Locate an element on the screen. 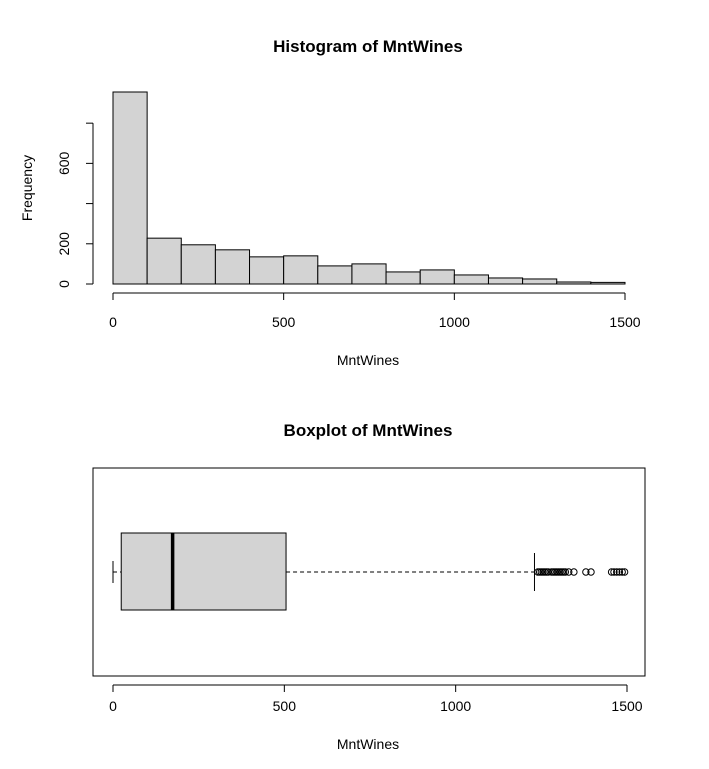 Image resolution: width=709 pixels, height=769 pixels. histogram-y-axis: 0 200 600 is located at coordinates (75, 205).